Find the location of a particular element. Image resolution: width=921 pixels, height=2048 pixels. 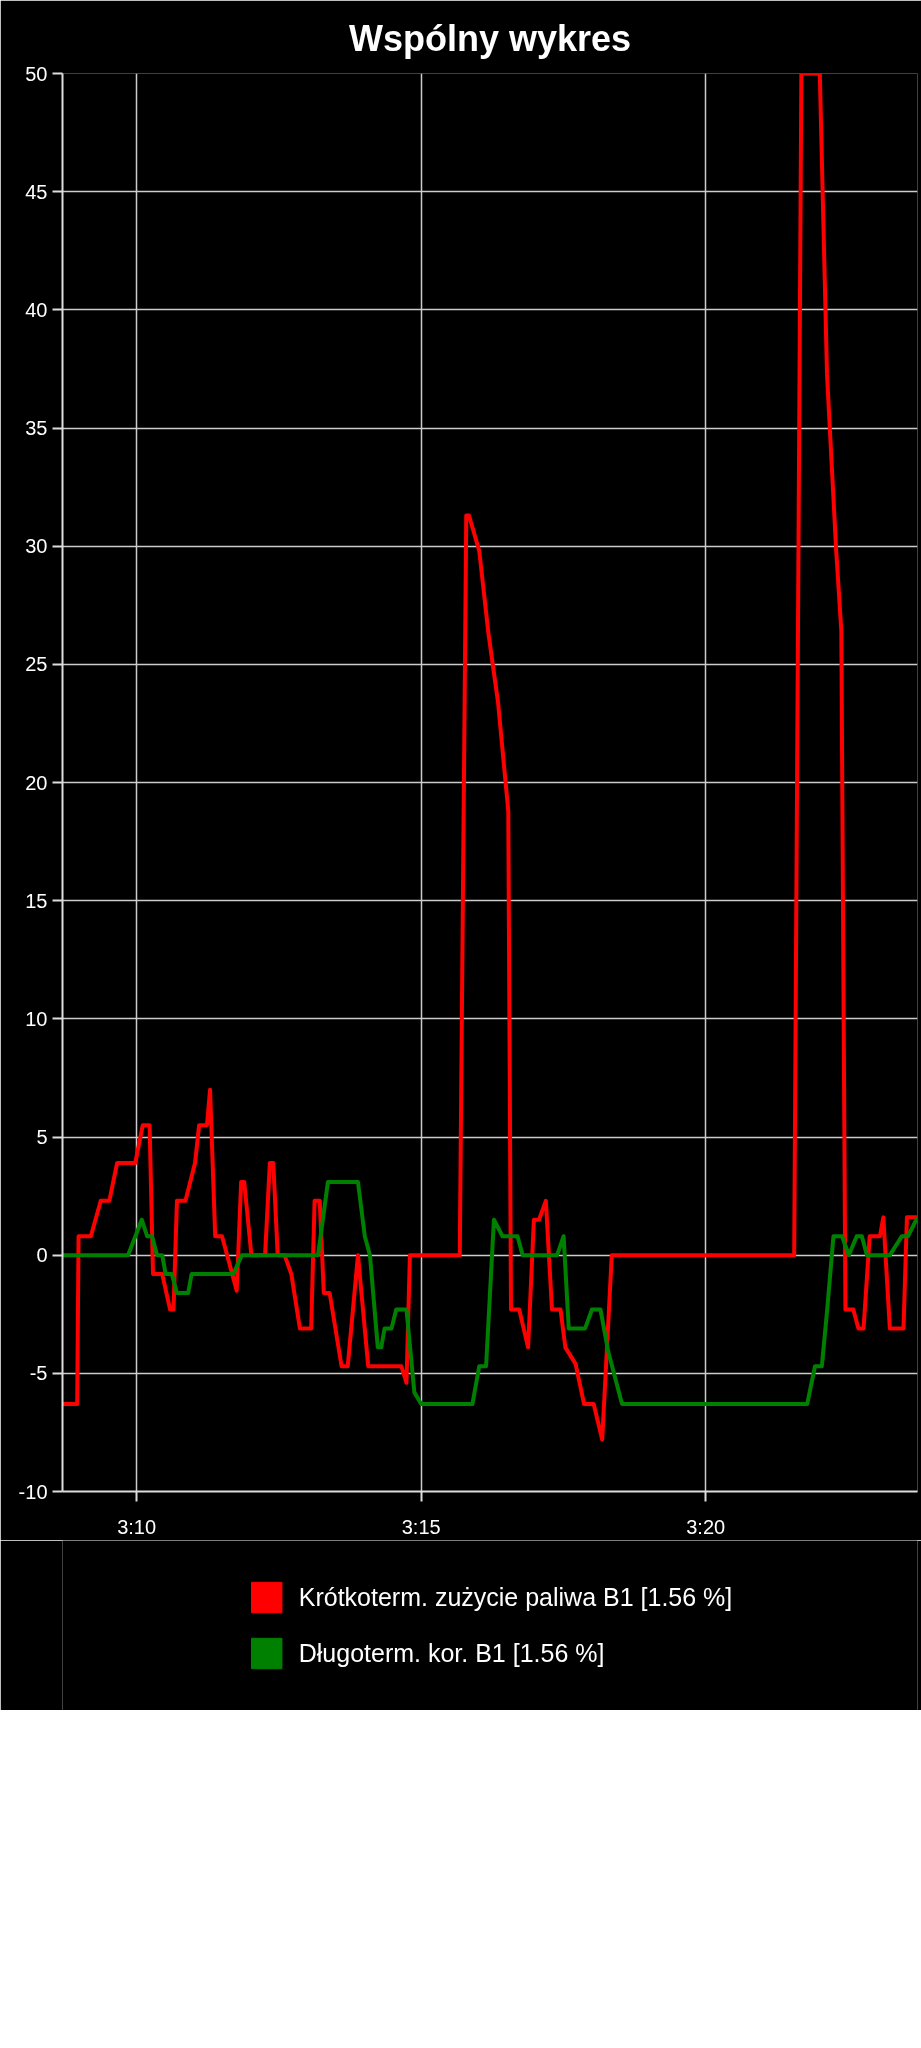

y-tick-label: 45 is located at coordinates (36, 191).